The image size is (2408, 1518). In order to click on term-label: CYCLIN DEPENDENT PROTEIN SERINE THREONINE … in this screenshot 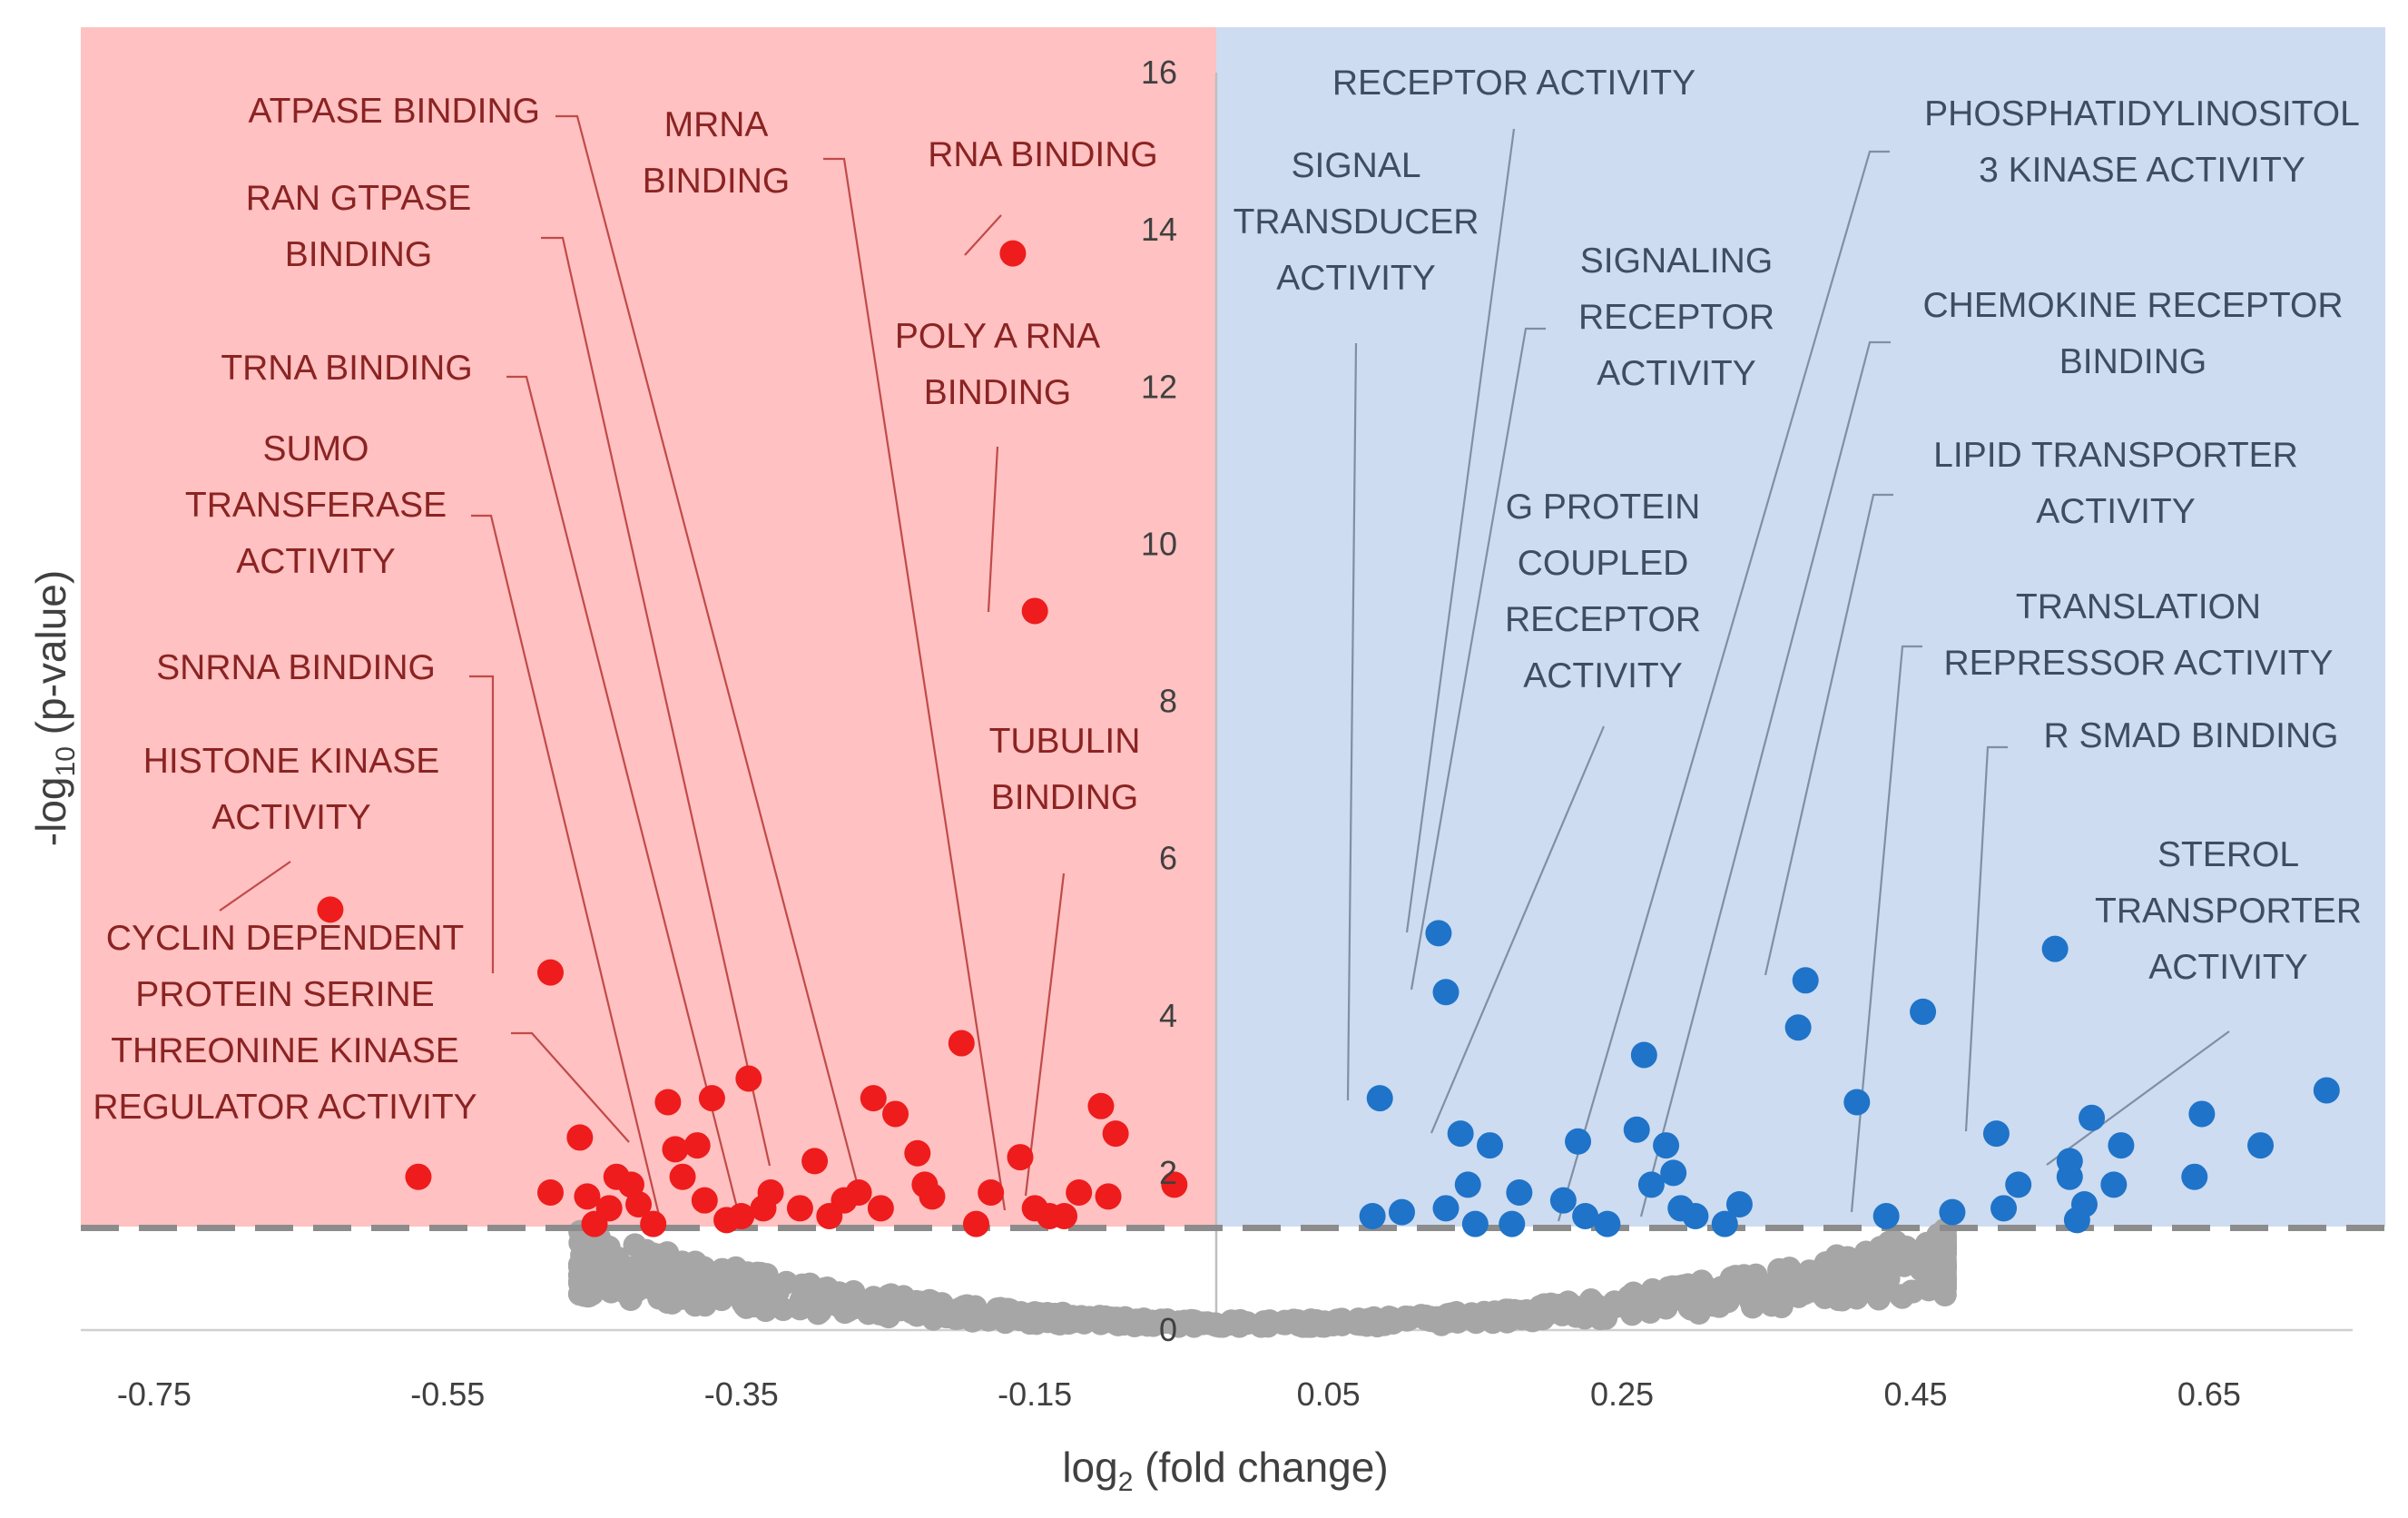, I will do `click(285, 1023)`.